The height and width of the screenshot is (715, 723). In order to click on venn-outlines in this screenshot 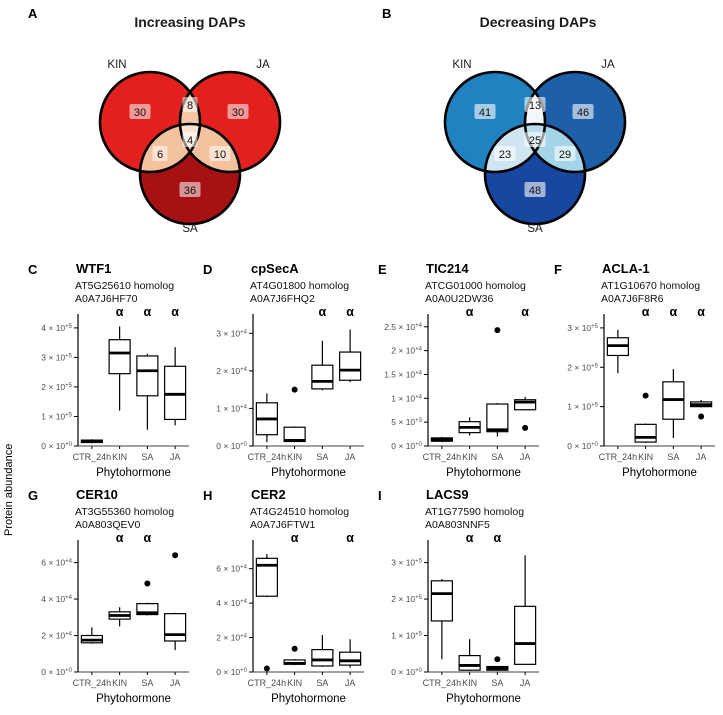, I will do `click(535, 148)`.